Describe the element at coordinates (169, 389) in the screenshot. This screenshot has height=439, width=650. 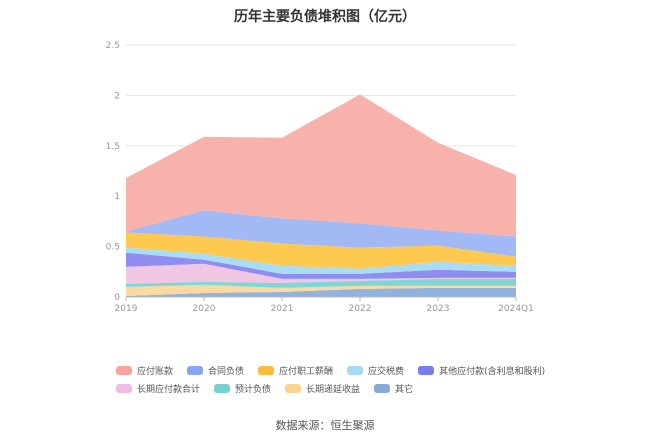
I see `legend-label: 长期应付款合计` at that location.